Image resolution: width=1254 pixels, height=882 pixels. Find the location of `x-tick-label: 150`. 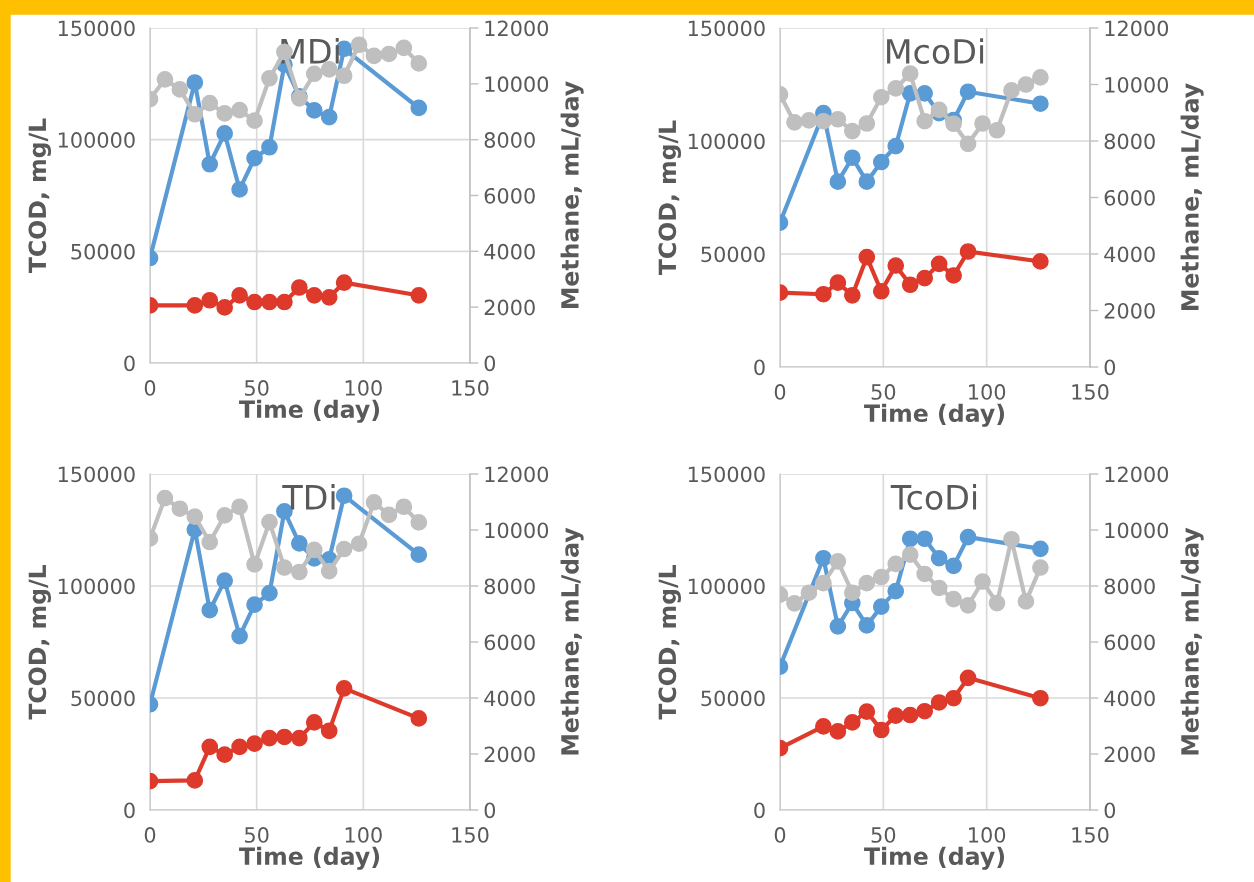

x-tick-label: 150 is located at coordinates (470, 835).